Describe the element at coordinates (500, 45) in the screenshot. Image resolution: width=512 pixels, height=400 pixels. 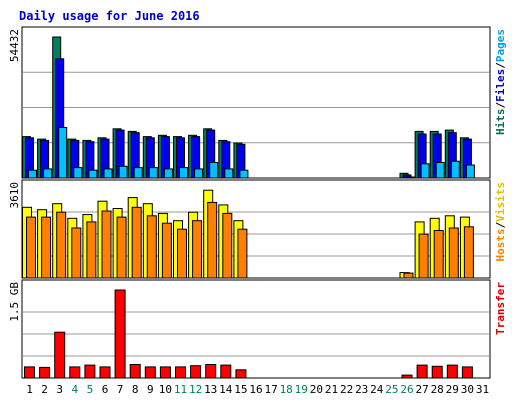
I see `side-label-part-hits-files-pages-4: Pages` at that location.